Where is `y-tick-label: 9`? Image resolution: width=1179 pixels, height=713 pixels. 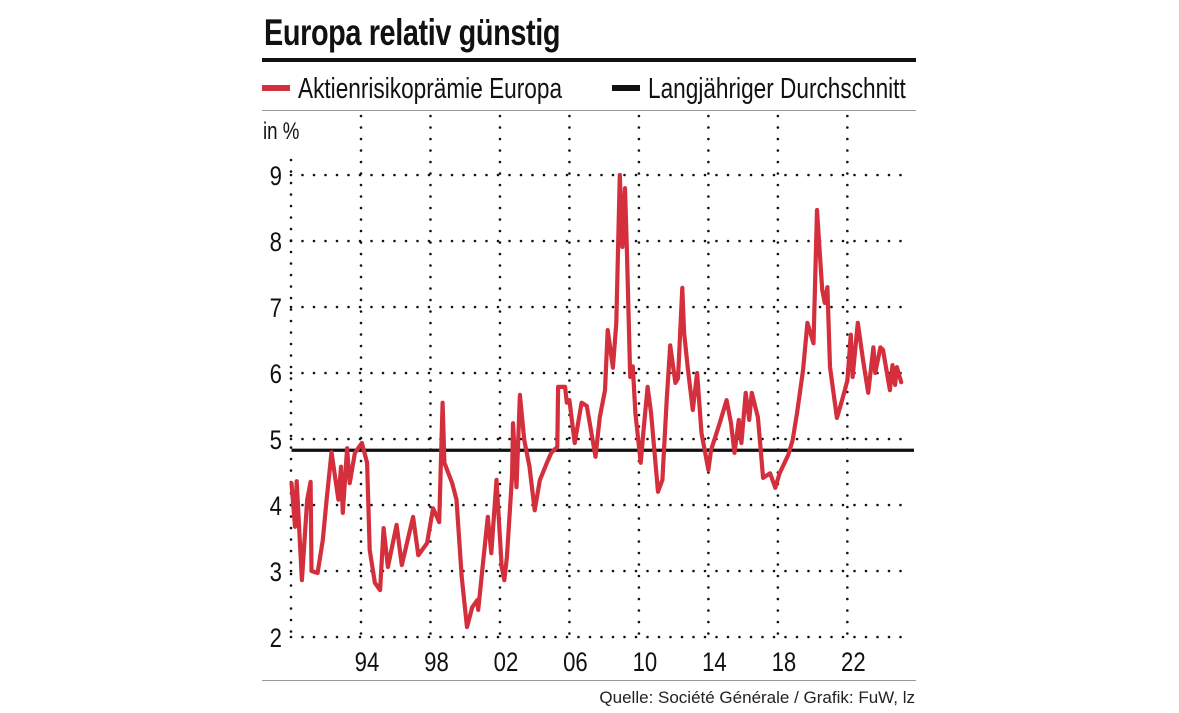 y-tick-label: 9 is located at coordinates (276, 177).